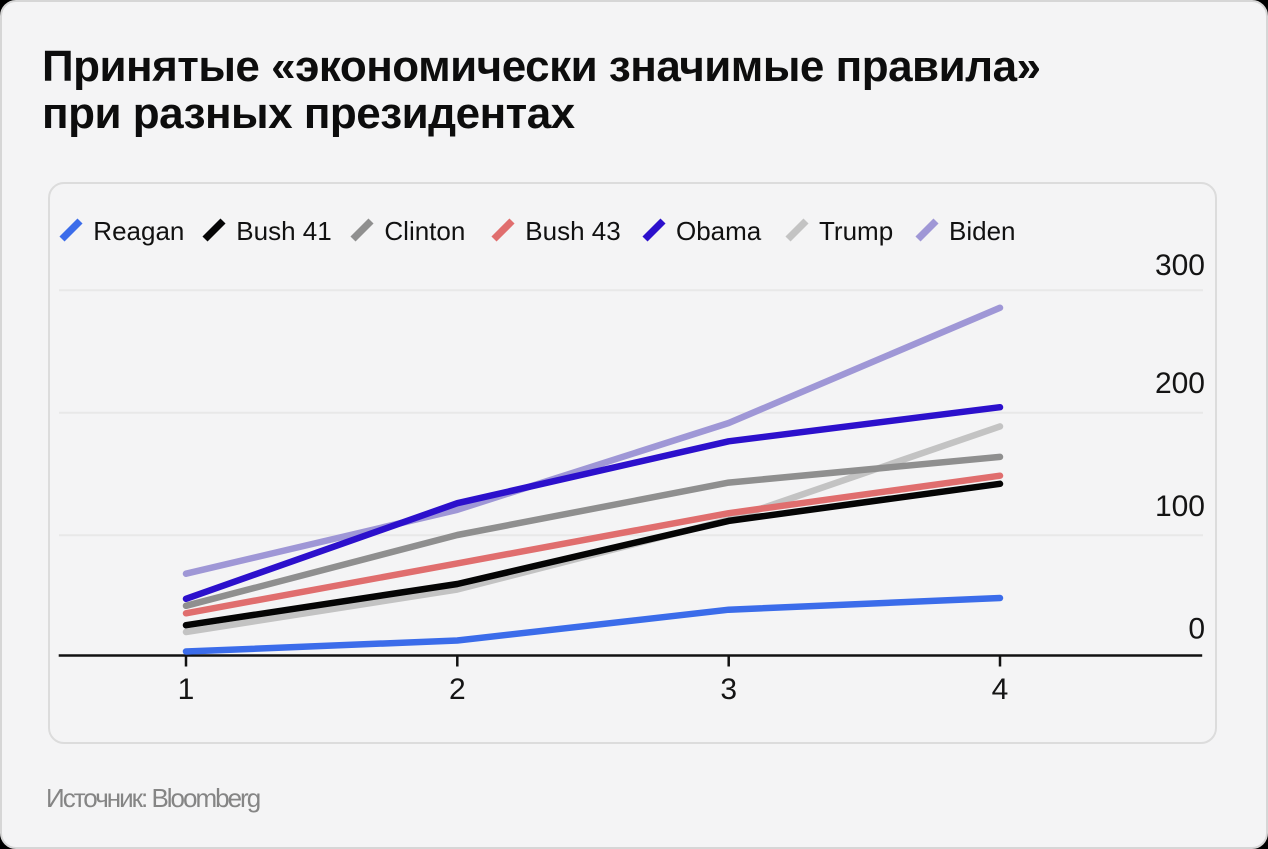 This screenshot has width=1268, height=849. I want to click on svg-text: 1, so click(186, 689).